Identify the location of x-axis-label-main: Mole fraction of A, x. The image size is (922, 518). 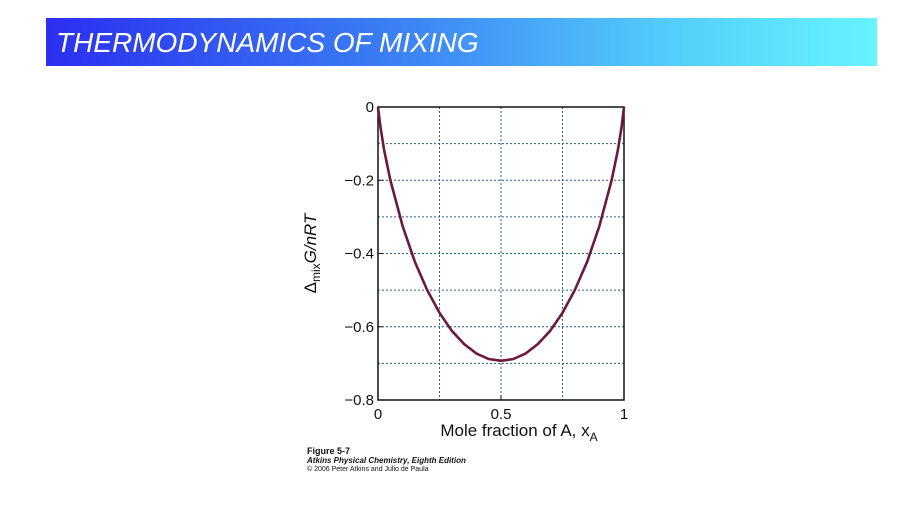
(515, 430).